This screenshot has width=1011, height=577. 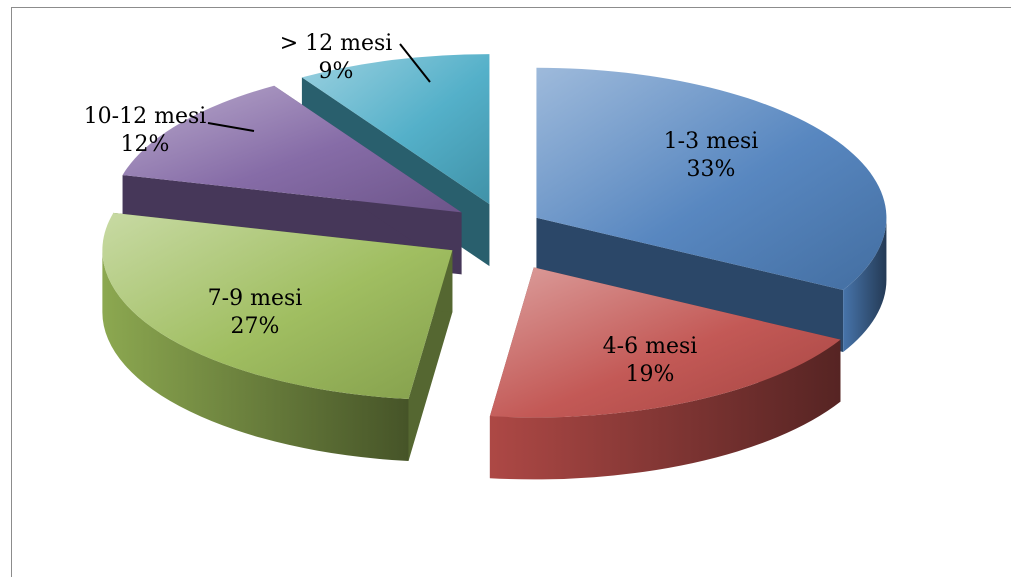 What do you see at coordinates (336, 43) in the screenshot?
I see `slice-label: > 12 mesi` at bounding box center [336, 43].